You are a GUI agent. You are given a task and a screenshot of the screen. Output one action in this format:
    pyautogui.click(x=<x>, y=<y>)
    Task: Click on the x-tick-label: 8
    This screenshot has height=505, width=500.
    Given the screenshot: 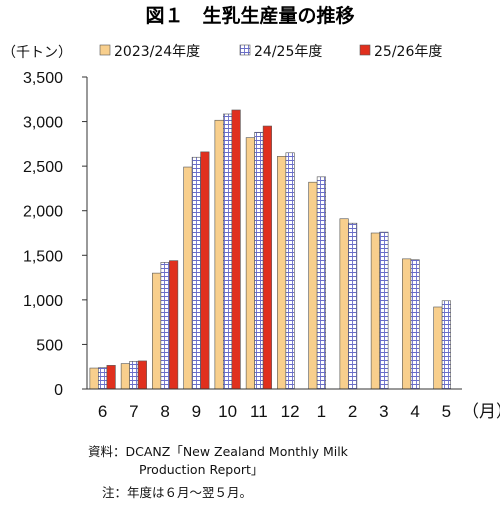 What is the action you would take?
    pyautogui.click(x=164, y=411)
    